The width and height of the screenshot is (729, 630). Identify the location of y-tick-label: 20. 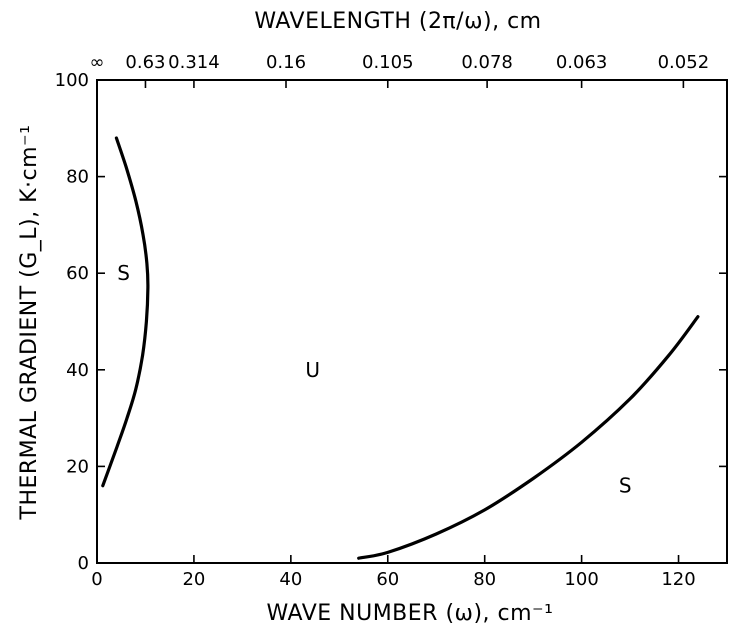
(77, 466).